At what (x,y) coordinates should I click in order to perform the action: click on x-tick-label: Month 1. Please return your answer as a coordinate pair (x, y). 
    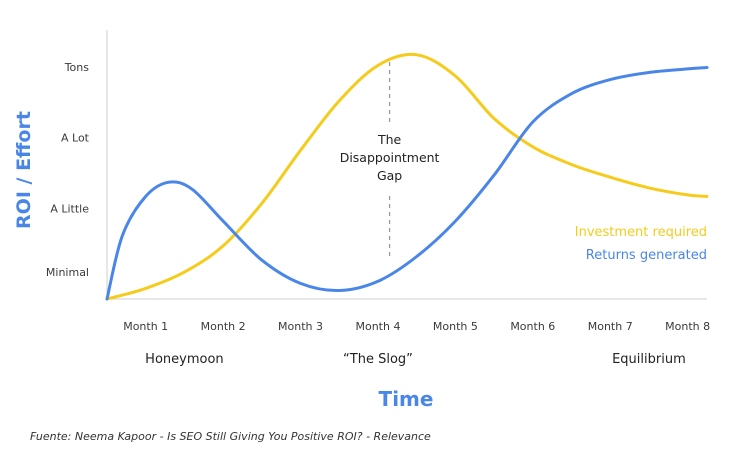
    Looking at the image, I should click on (145, 326).